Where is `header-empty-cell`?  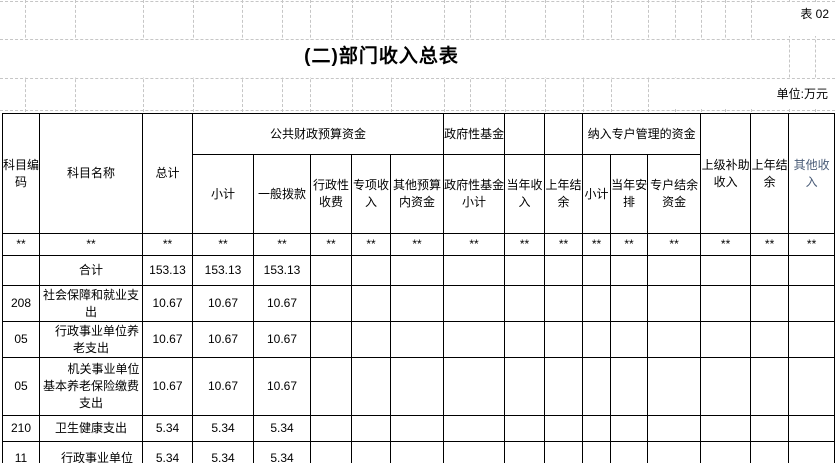
header-empty-cell is located at coordinates (525, 134).